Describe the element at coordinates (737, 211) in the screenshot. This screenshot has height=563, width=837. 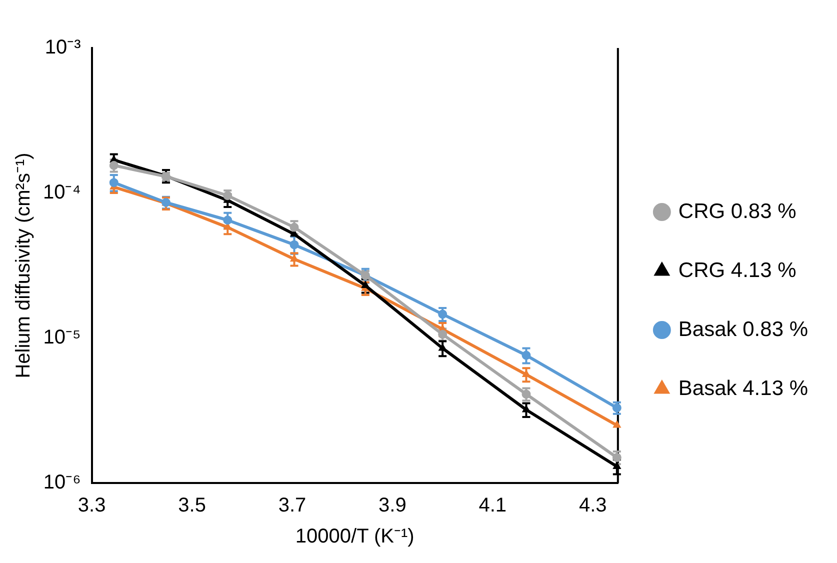
I see `legend-label: CRG 0.83 %` at that location.